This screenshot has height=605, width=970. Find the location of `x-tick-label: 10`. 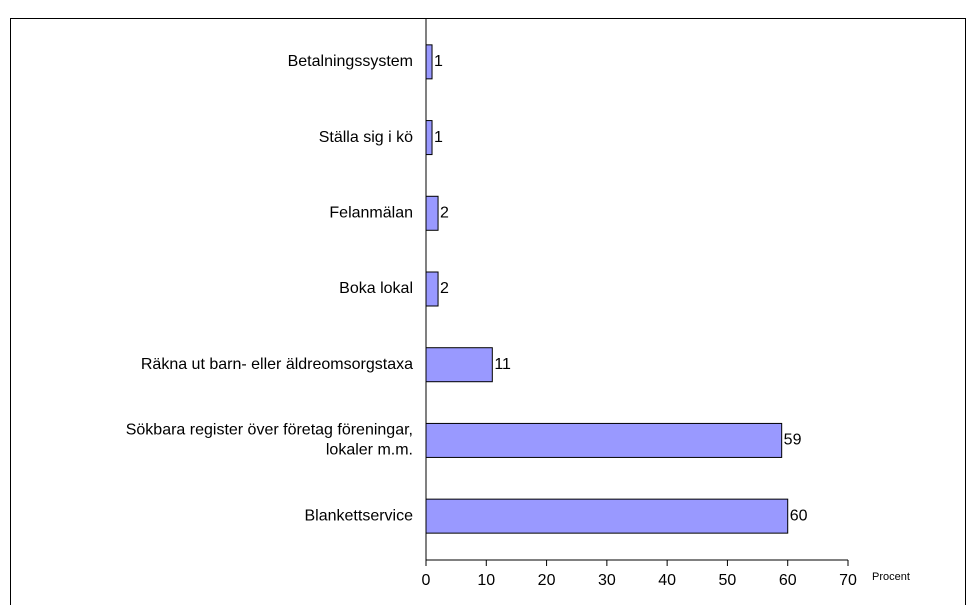

x-tick-label: 10 is located at coordinates (486, 580).